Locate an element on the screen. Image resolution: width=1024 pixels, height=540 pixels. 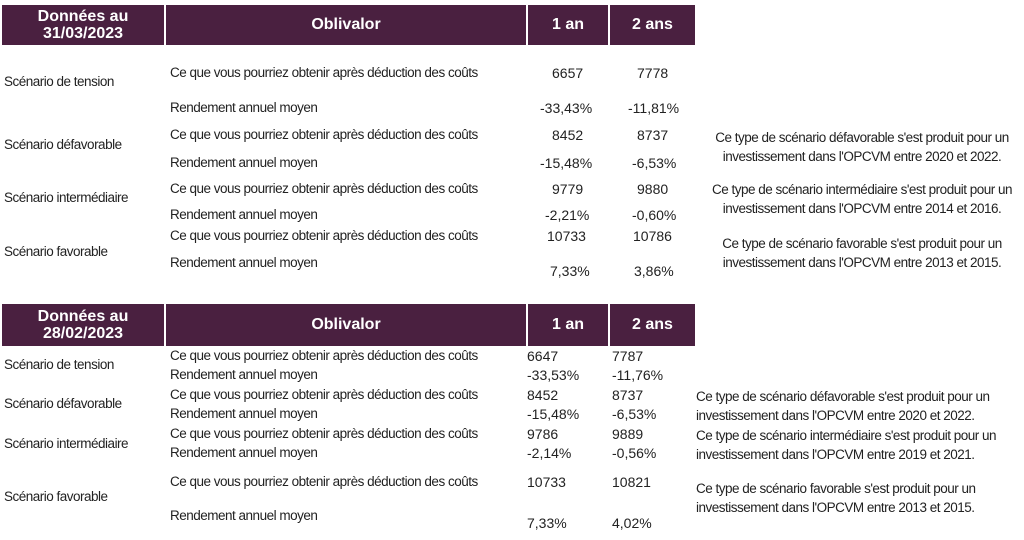
value-1y: 6657 is located at coordinates (568, 73).